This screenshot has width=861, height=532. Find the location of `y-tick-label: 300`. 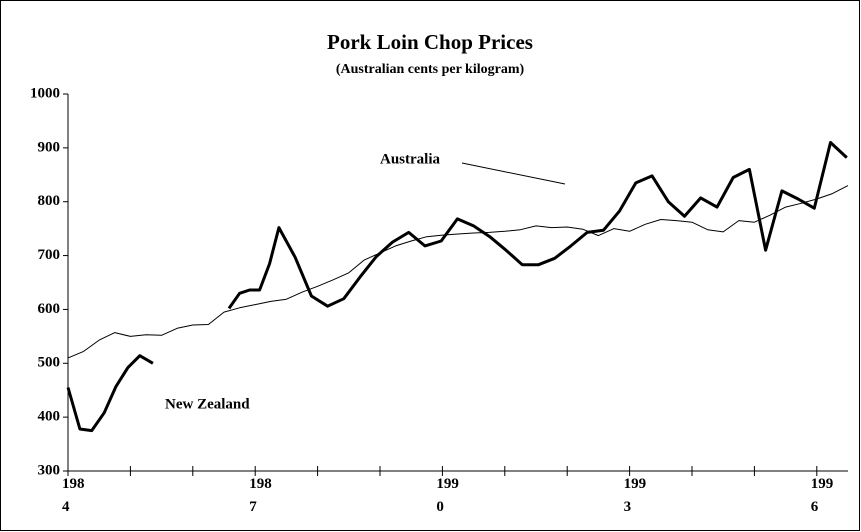

y-tick-label: 300 is located at coordinates (49, 470).